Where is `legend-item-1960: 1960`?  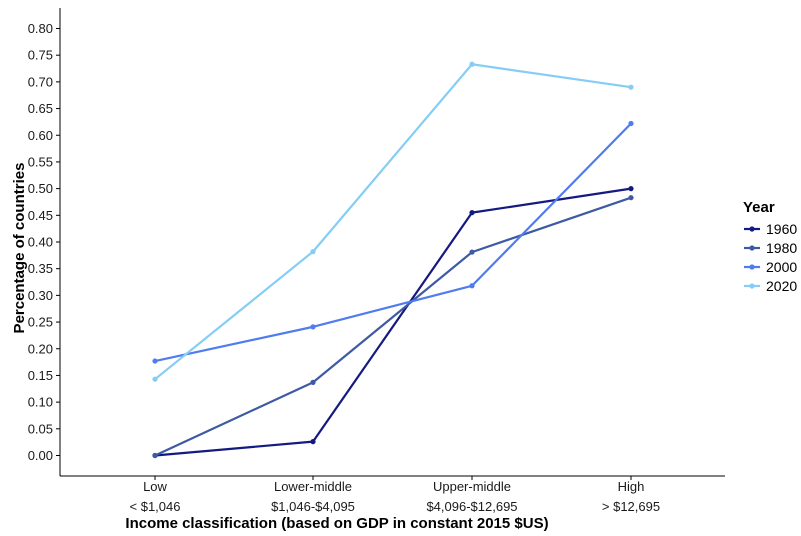
legend-item-1960: 1960 is located at coordinates (770, 229).